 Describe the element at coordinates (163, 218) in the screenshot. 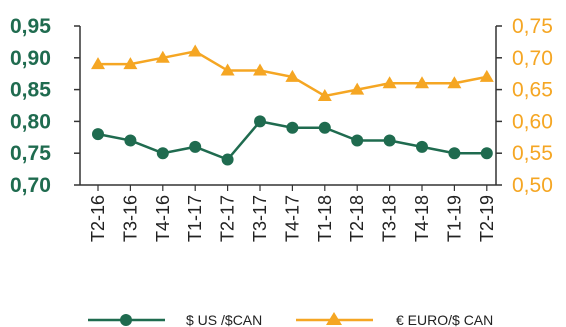

I see `x-tick-label: T4-16` at that location.